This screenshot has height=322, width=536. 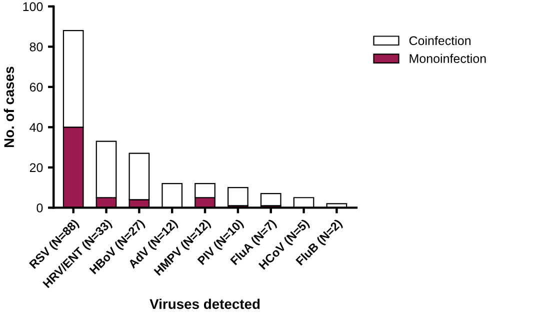 I want to click on y-axis-title: No. of cases, so click(x=9, y=107).